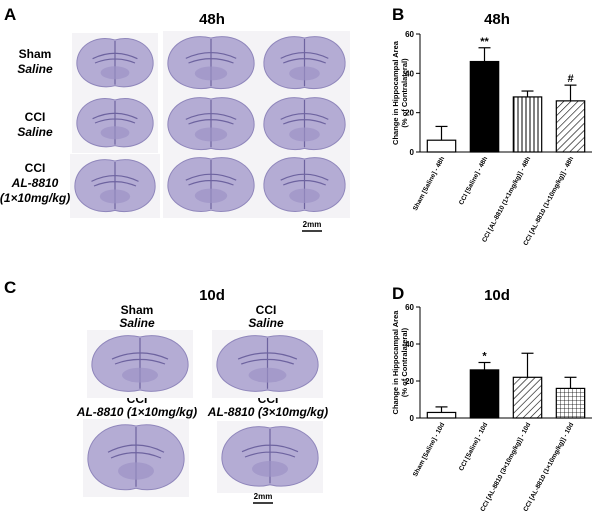 Image resolution: width=600 pixels, height=518 pixels. I want to click on group-label: AL-8810 (3×10mg/kg), so click(267, 412).